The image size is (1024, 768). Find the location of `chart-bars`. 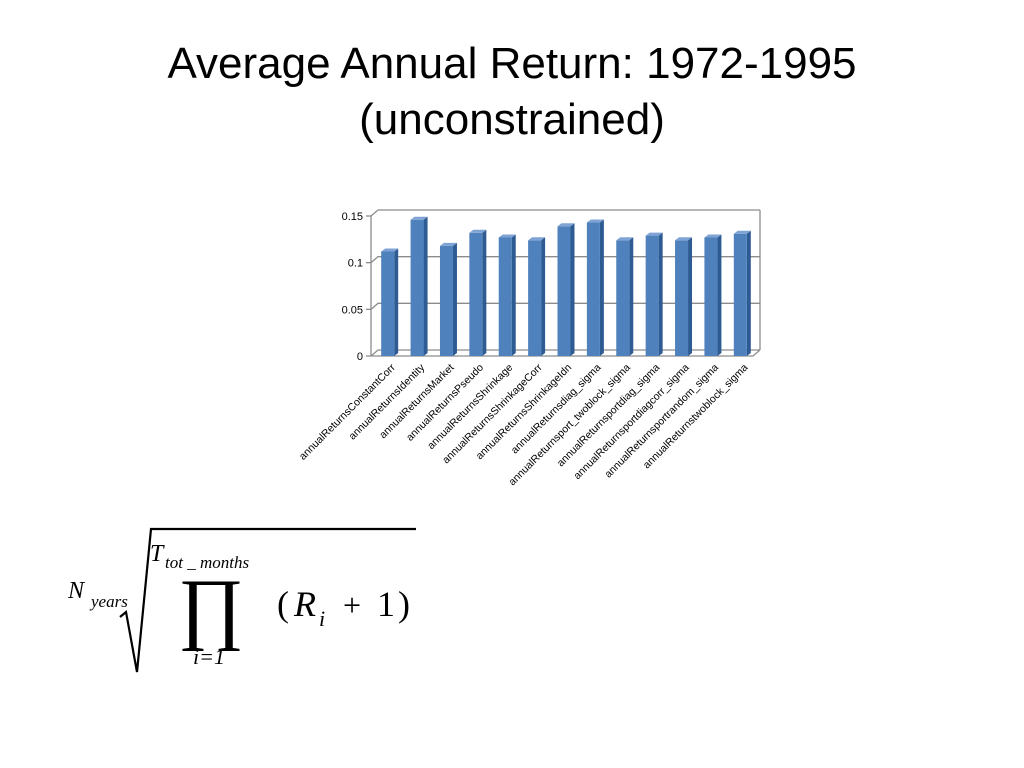

chart-bars is located at coordinates (566, 286).